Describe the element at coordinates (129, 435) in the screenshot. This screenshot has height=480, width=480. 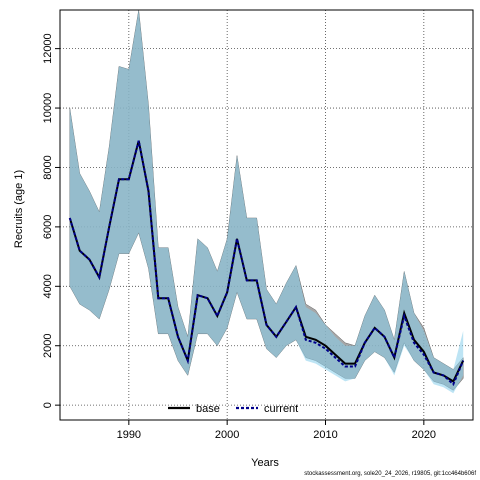
I see `x-tick-label: 1990` at that location.